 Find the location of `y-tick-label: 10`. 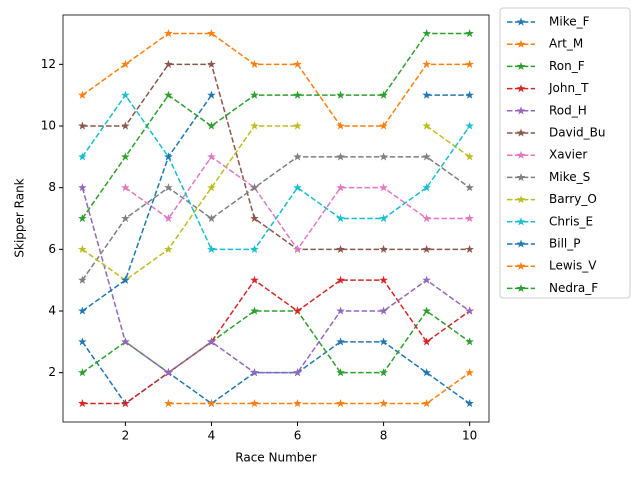

y-tick-label: 10 is located at coordinates (48, 126).